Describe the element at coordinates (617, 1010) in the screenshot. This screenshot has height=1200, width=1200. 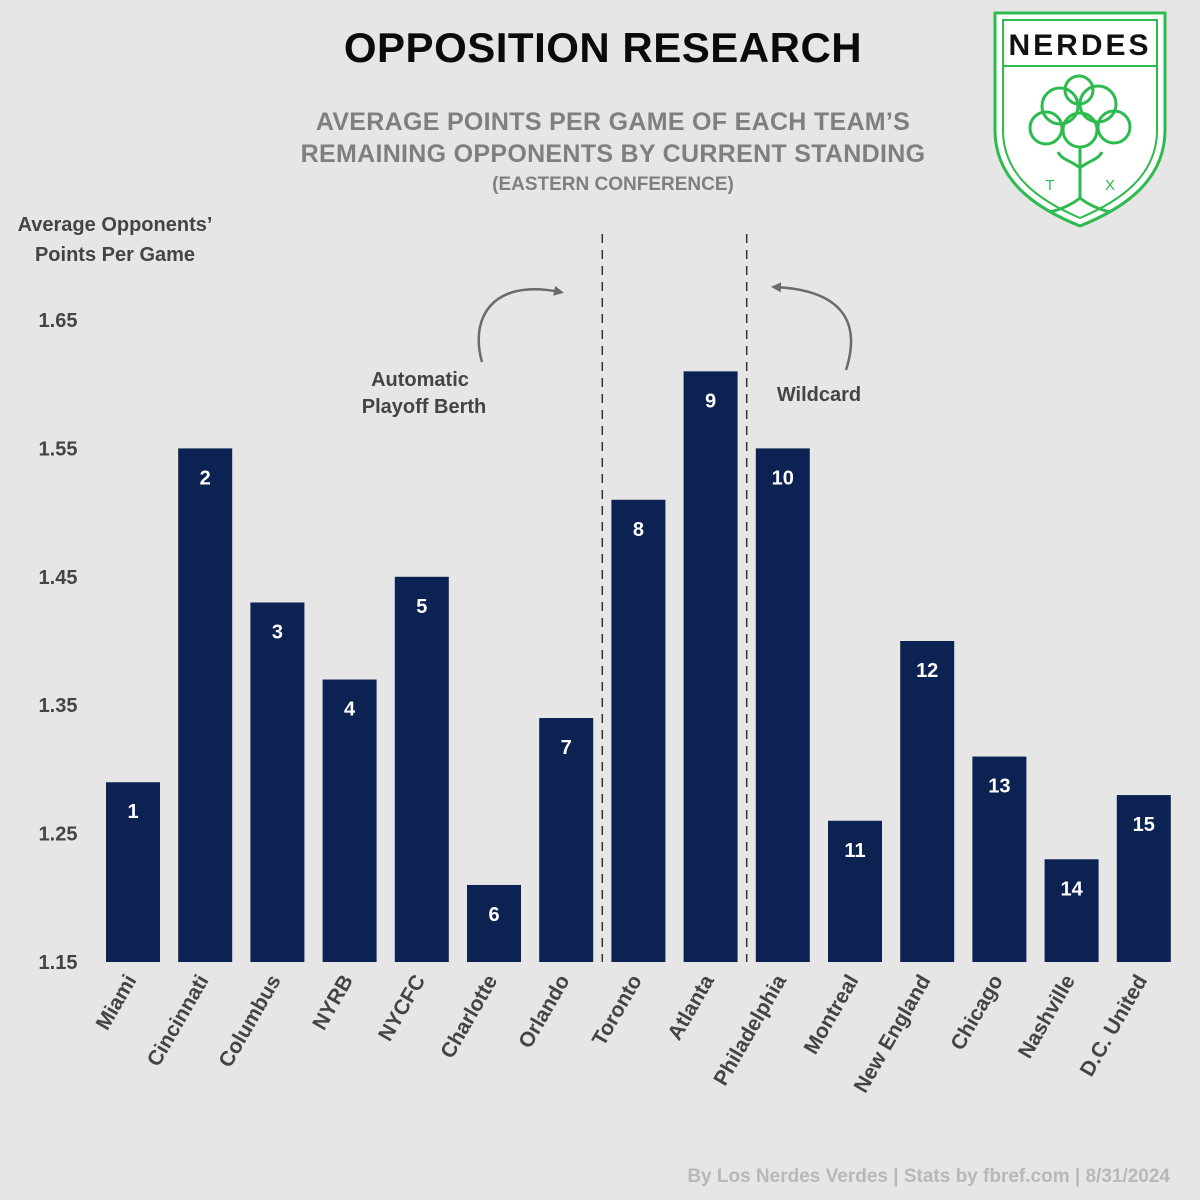
I see `x-tick-label: Toronto` at that location.